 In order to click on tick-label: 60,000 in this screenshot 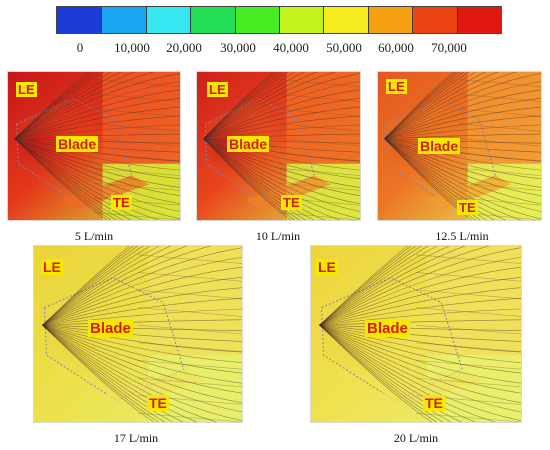, I will do `click(396, 47)`.